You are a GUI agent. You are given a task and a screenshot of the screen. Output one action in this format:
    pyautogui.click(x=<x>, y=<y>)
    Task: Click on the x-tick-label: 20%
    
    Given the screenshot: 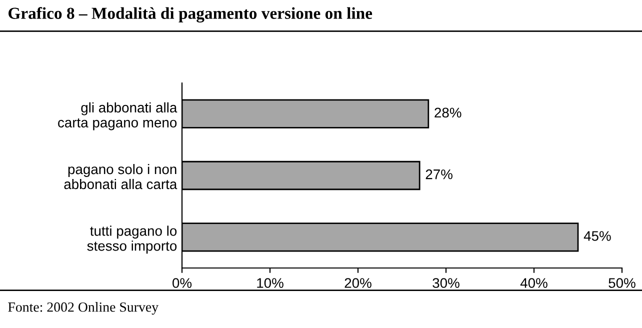 What is the action you would take?
    pyautogui.click(x=358, y=283)
    